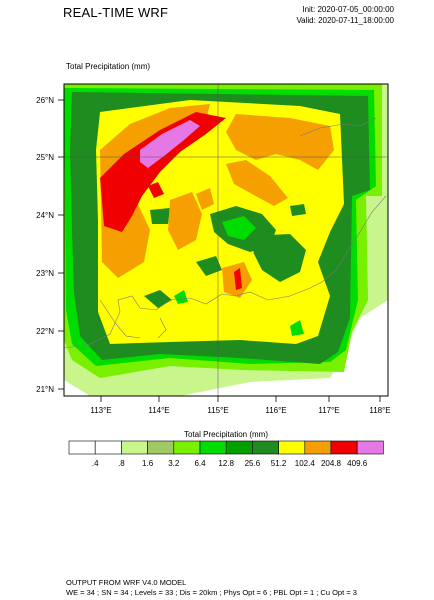  Describe the element at coordinates (328, 410) in the screenshot. I see `lon-tick-label: 117°E` at that location.